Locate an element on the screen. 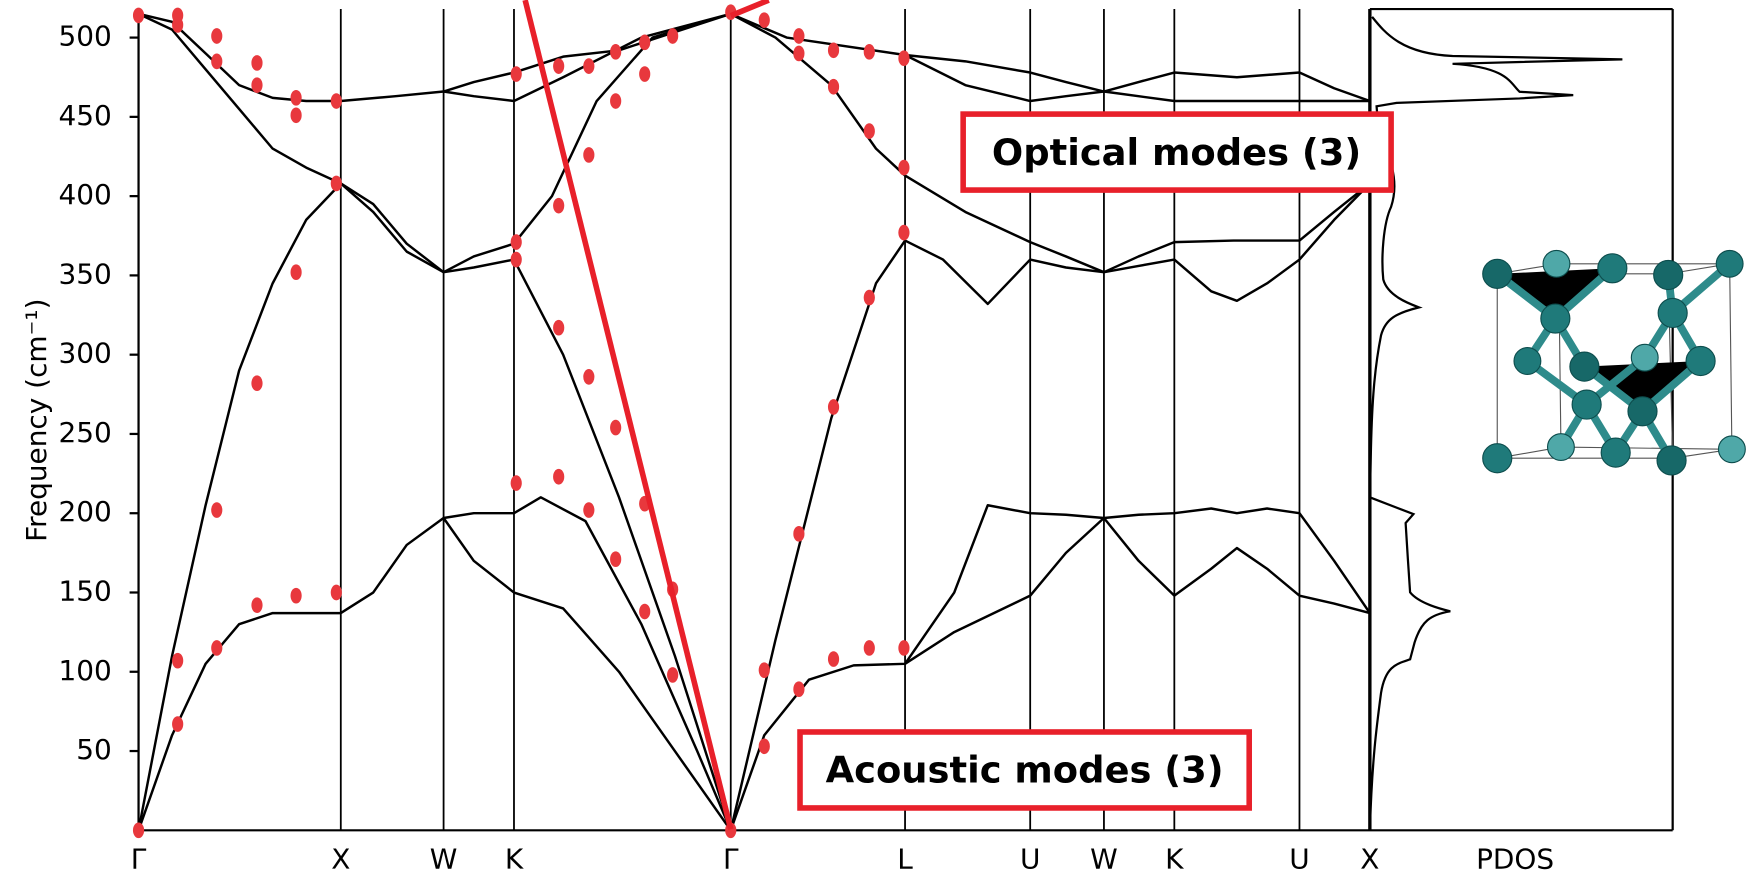  annotation-box: Optical modes (3) is located at coordinates (1177, 152).